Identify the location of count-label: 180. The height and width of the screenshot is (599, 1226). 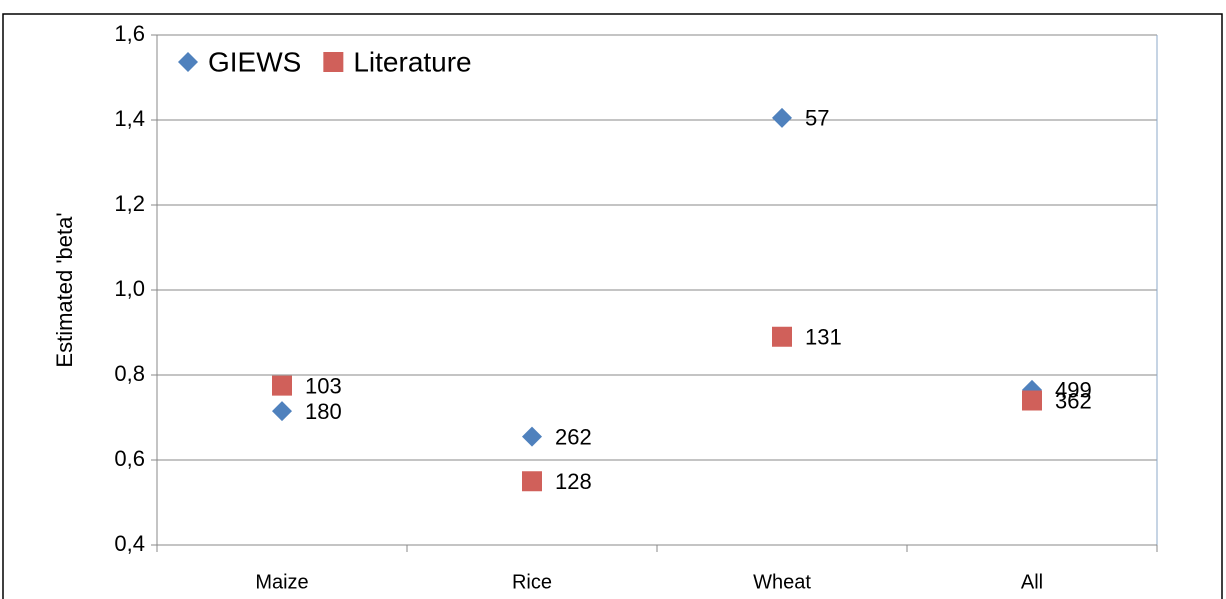
(323, 411).